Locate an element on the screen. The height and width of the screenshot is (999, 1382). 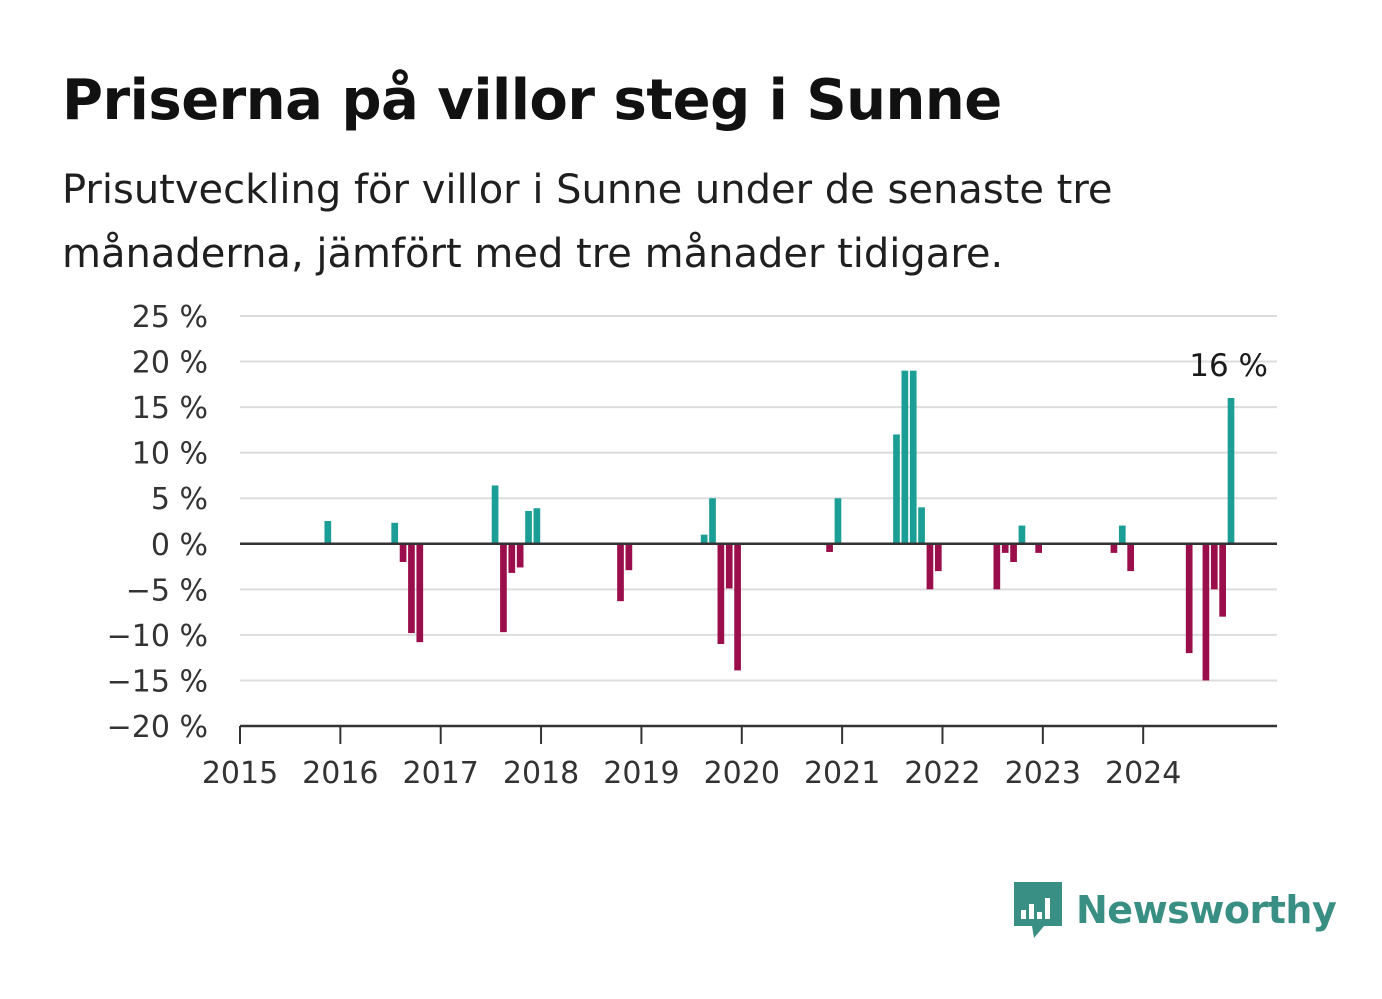
last-value-annotation: 16 % is located at coordinates (1228, 366).